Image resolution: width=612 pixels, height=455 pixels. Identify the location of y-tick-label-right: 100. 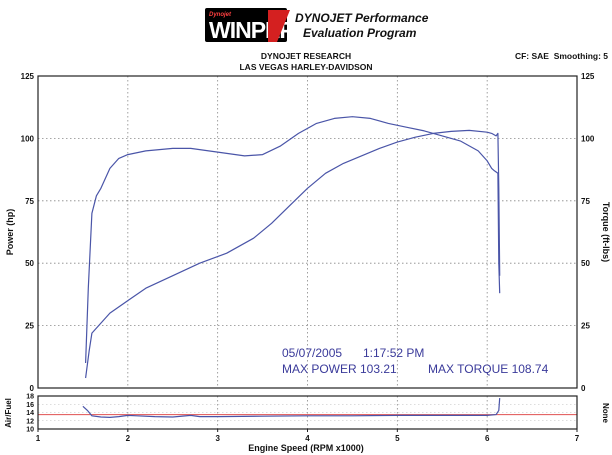
(588, 138).